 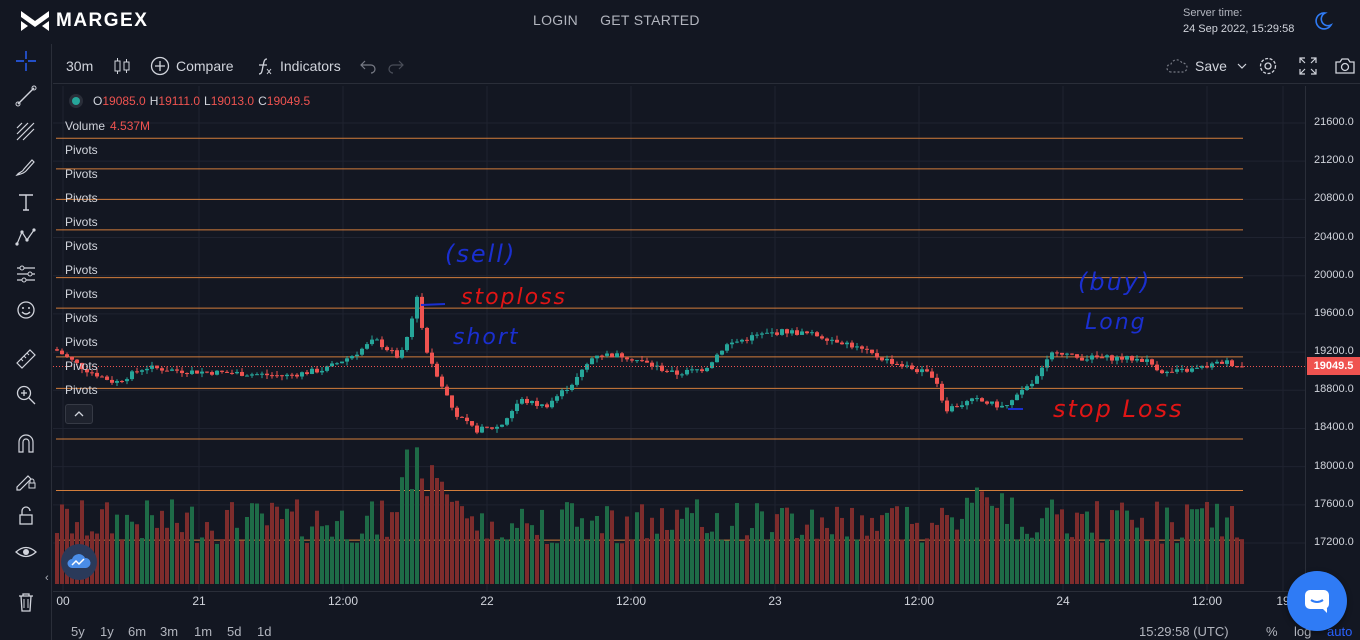 What do you see at coordinates (1308, 66) in the screenshot?
I see `fullscreen-button` at bounding box center [1308, 66].